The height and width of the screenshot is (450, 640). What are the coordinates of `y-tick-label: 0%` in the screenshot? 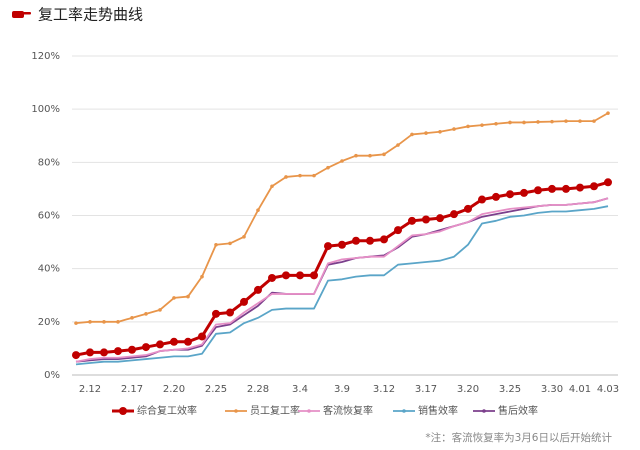 It's located at (52, 375).